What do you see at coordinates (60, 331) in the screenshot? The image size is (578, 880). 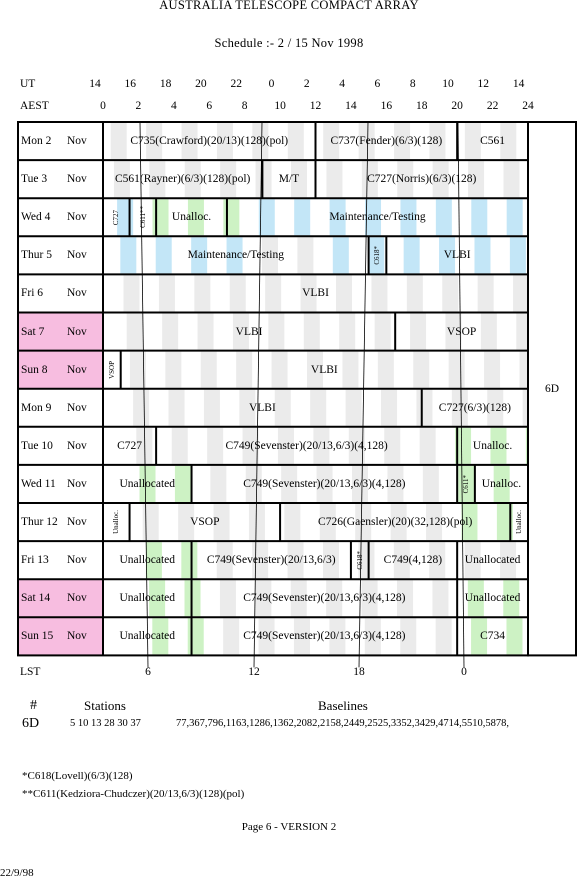 I see `weekend-shade` at bounding box center [60, 331].